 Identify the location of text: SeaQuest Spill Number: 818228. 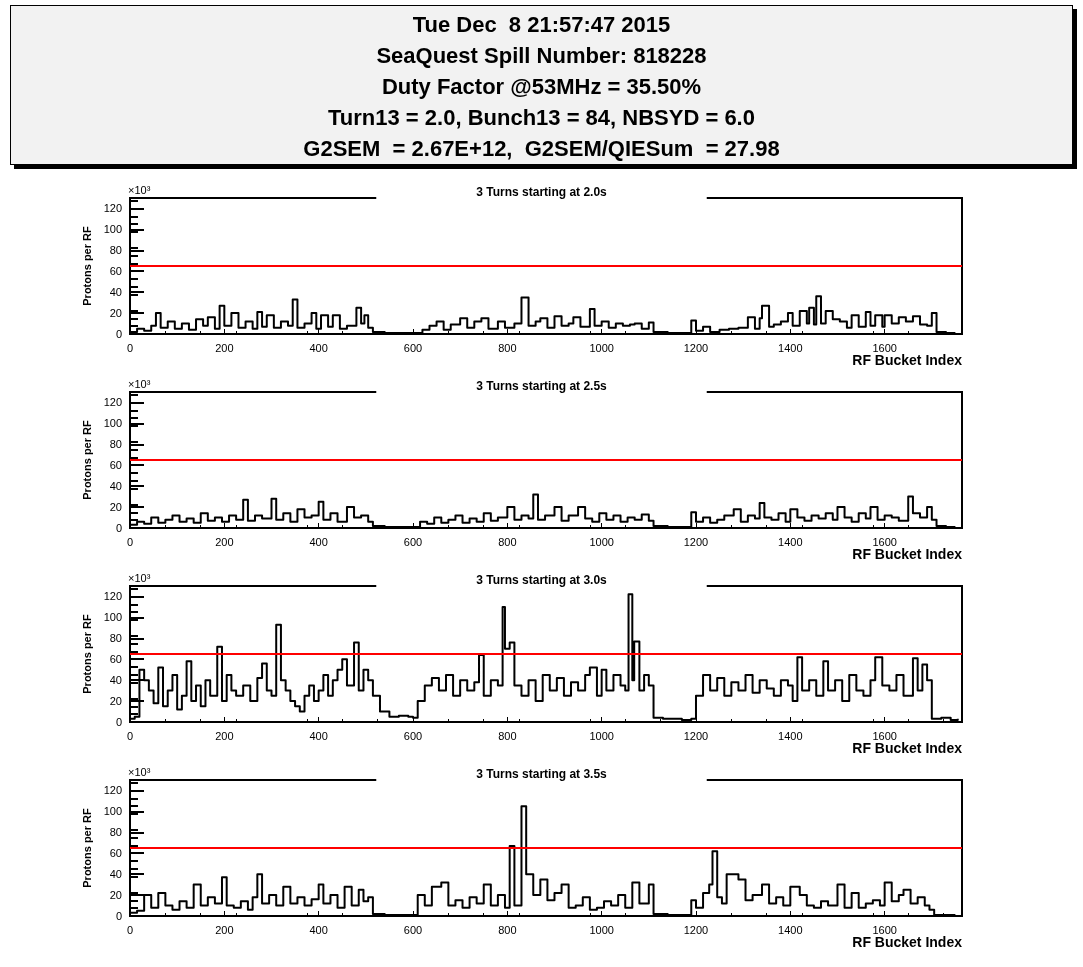
(541, 56).